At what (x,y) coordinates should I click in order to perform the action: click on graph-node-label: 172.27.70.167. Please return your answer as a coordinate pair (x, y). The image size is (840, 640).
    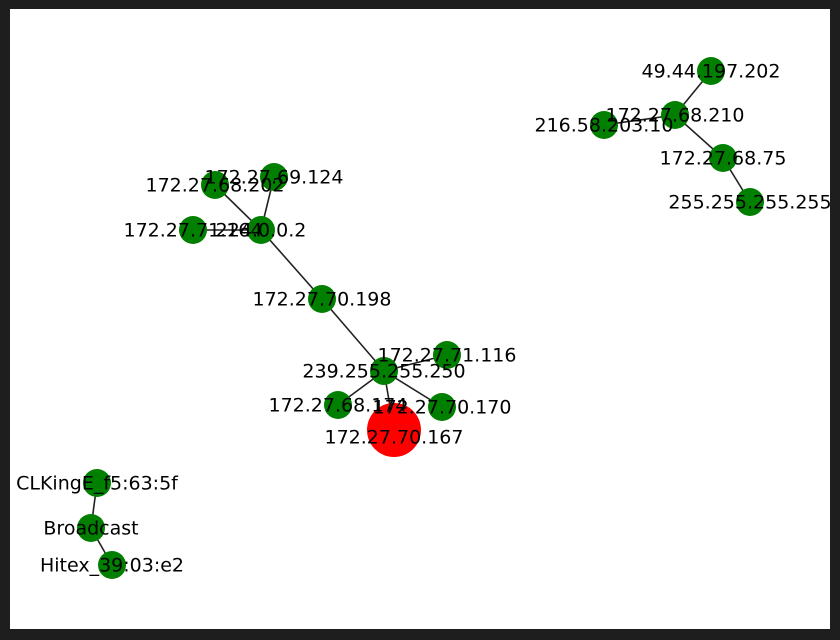
    Looking at the image, I should click on (393, 438).